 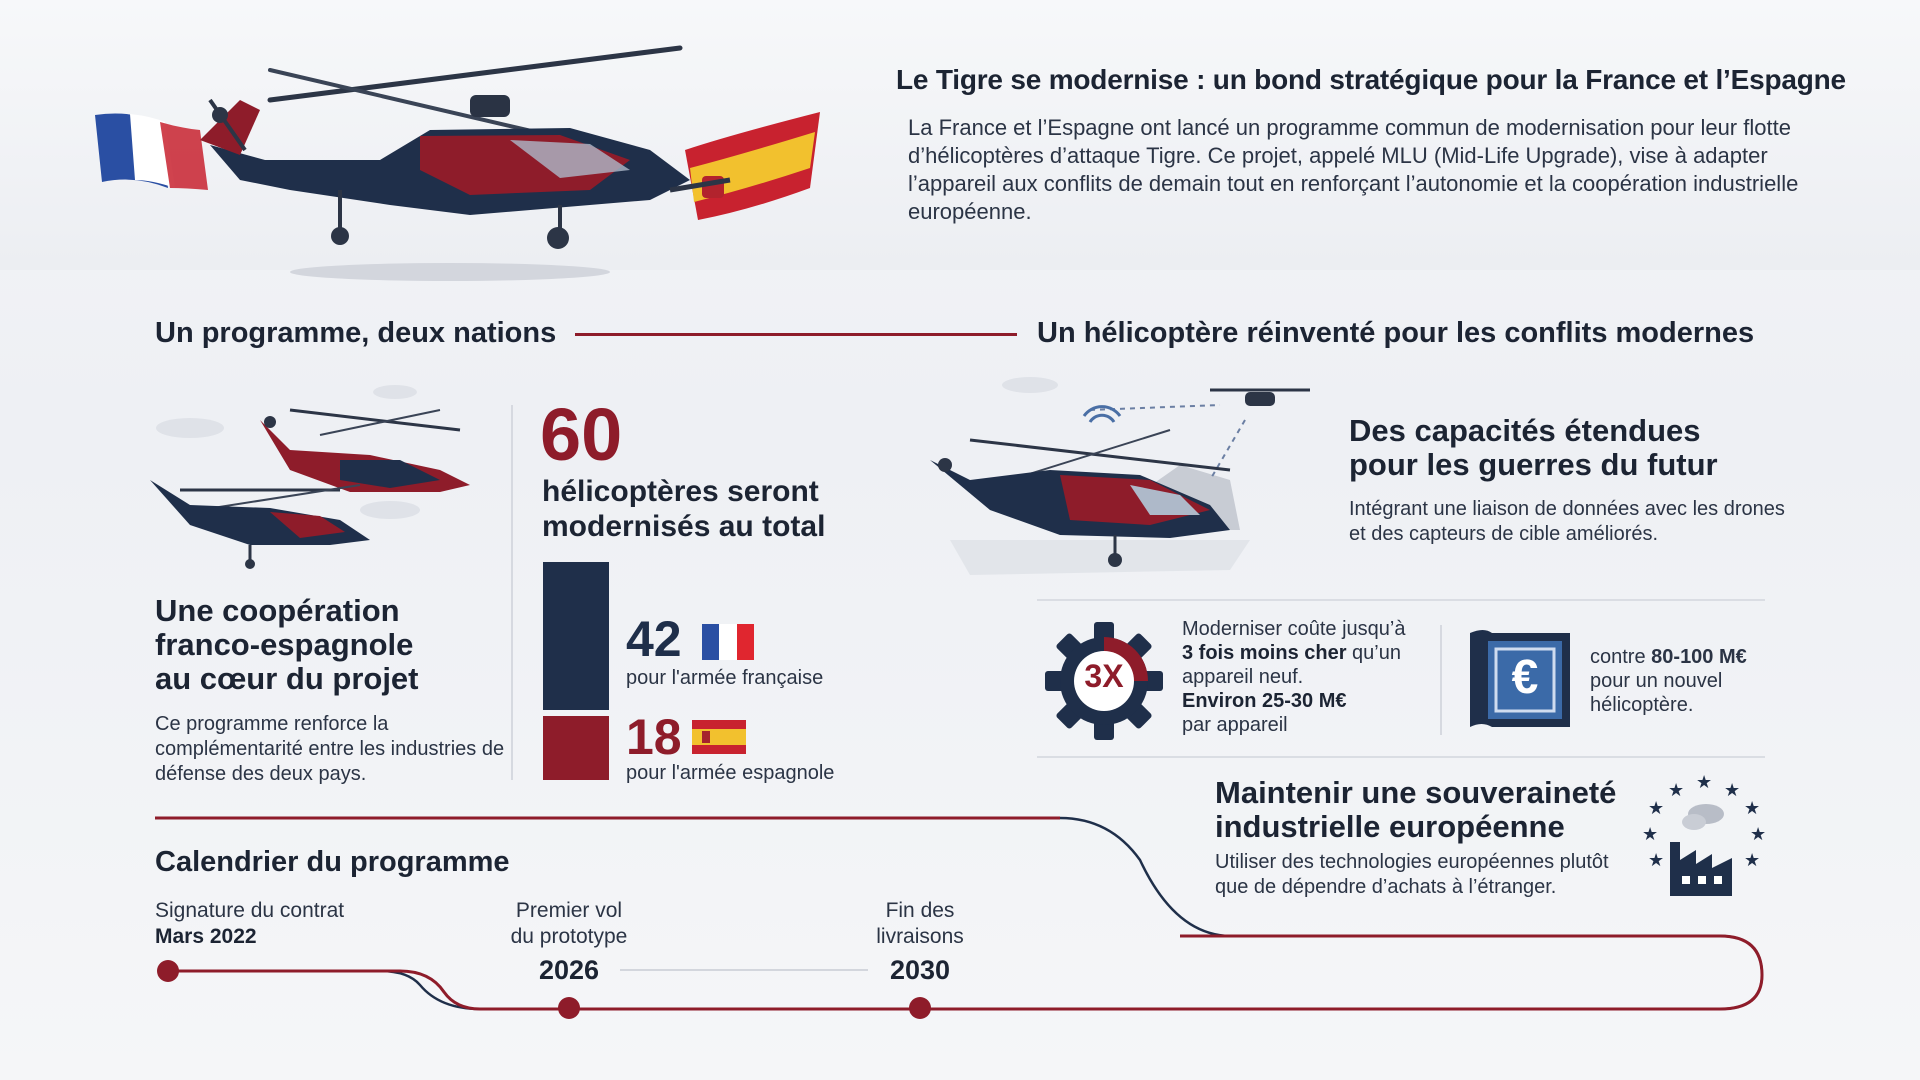 I want to click on helicopter-hero-illustration, so click(x=457, y=163).